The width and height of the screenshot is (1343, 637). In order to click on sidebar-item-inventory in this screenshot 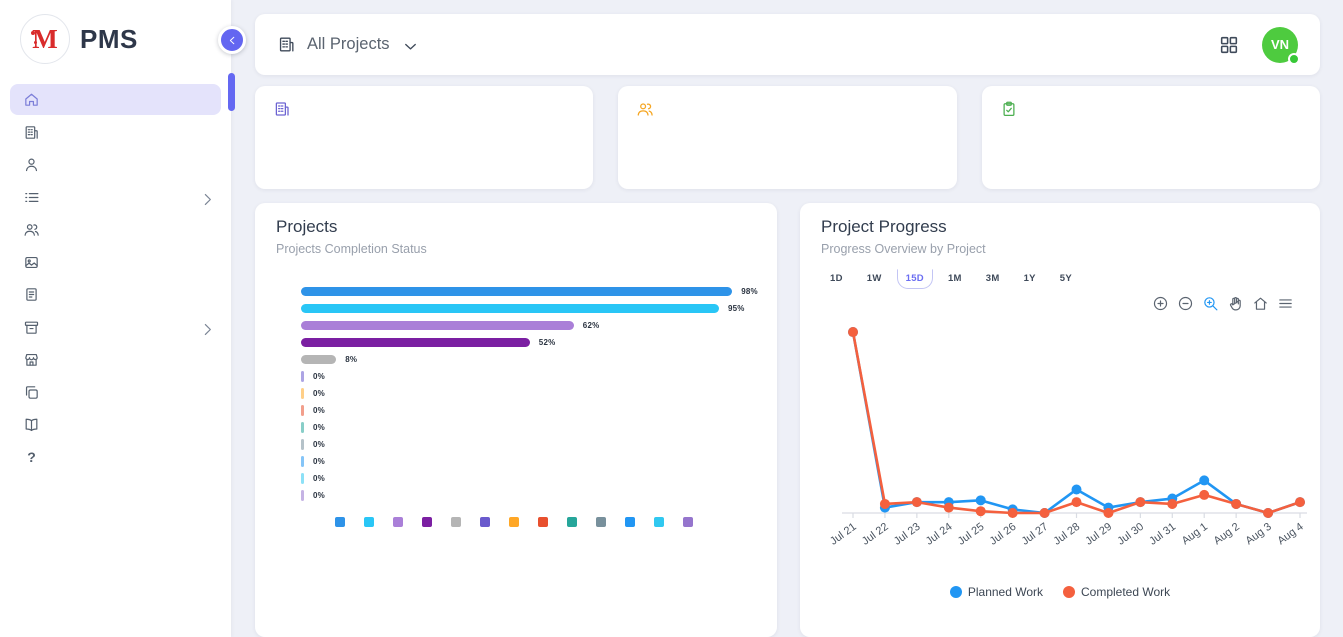, I will do `click(115, 359)`.